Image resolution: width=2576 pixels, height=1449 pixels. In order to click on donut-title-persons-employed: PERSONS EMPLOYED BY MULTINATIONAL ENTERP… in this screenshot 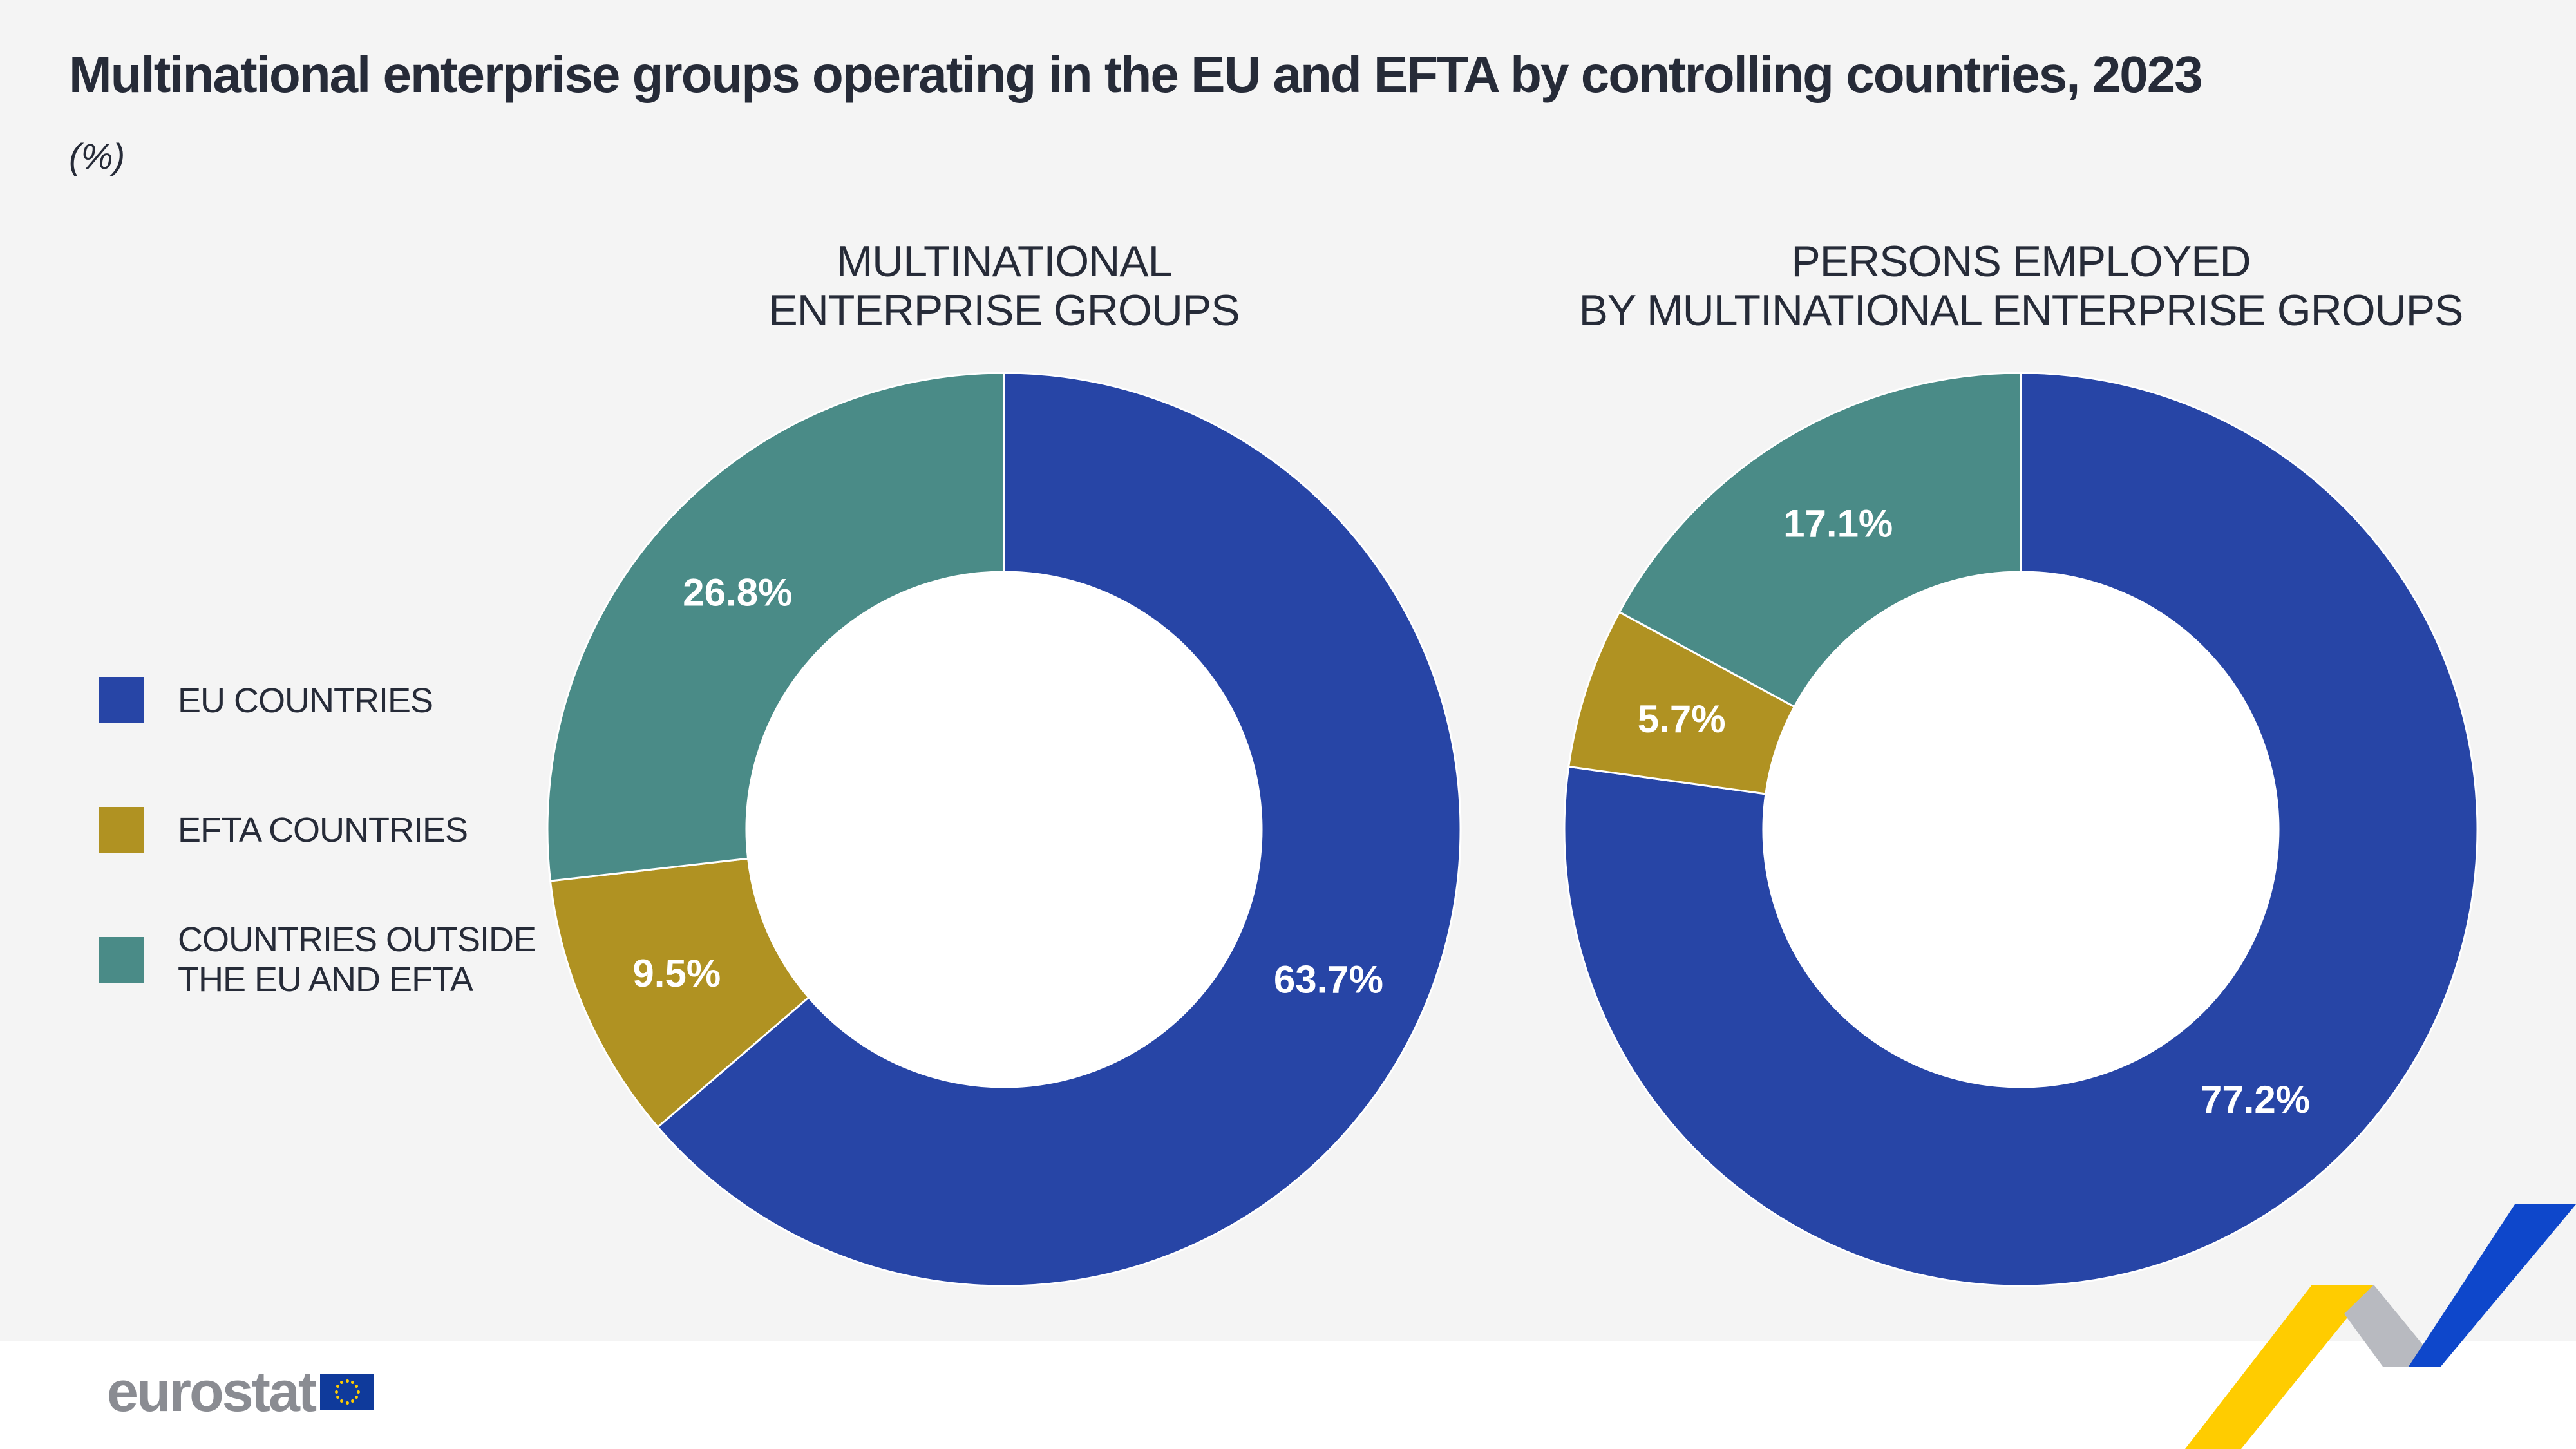, I will do `click(2021, 286)`.